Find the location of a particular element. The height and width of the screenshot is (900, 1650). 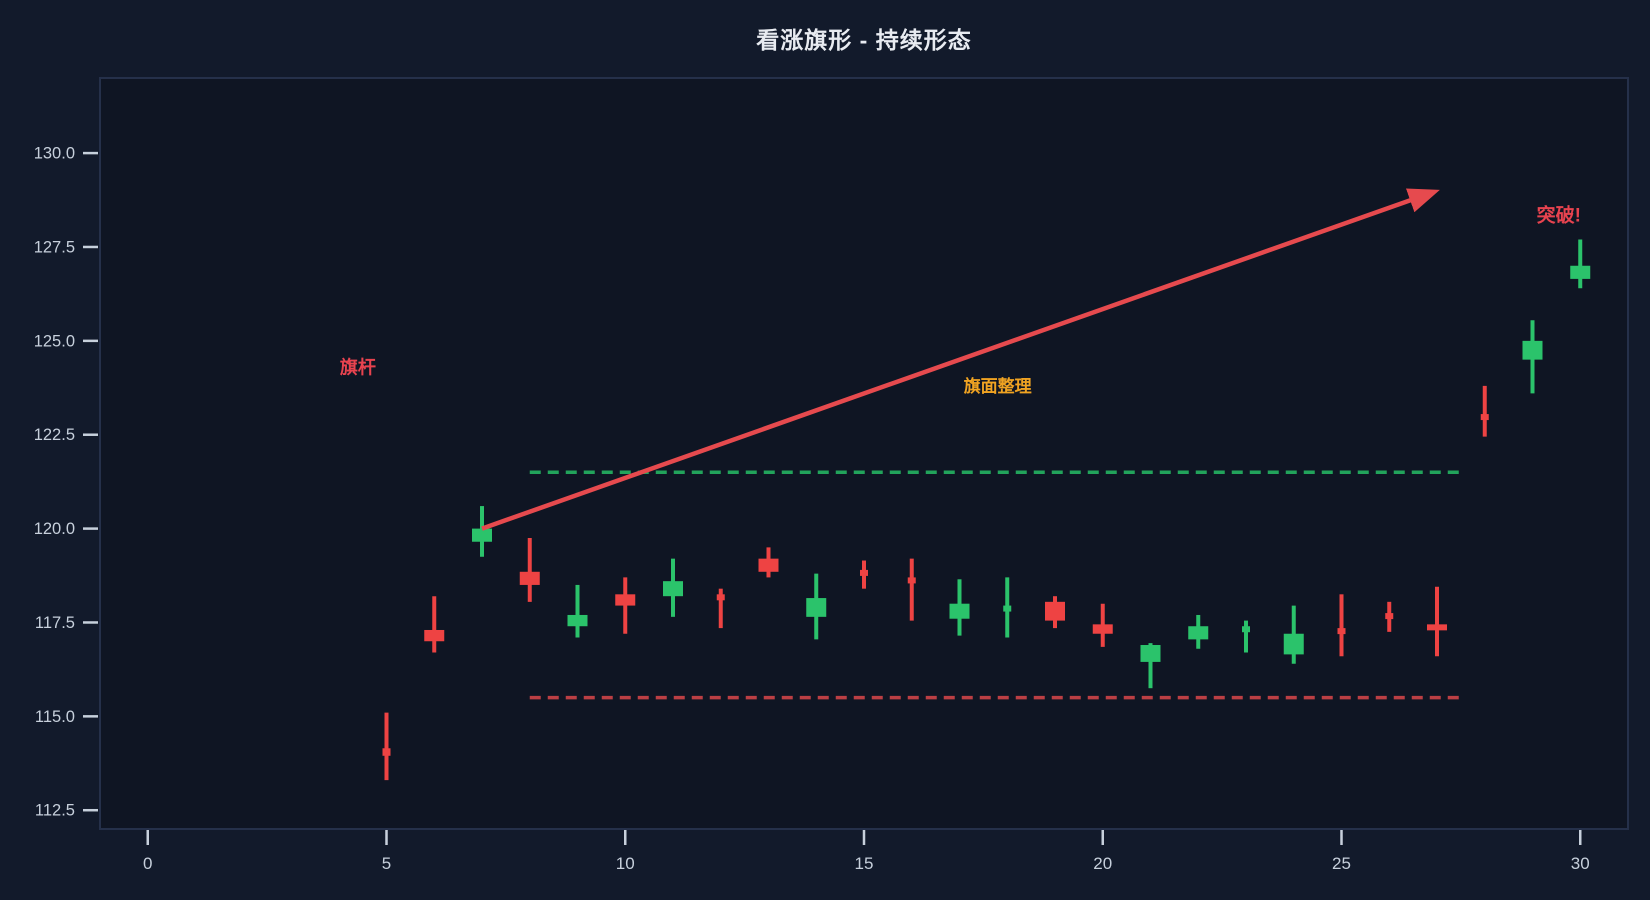

y-tick-label: 125.0 is located at coordinates (54, 341).